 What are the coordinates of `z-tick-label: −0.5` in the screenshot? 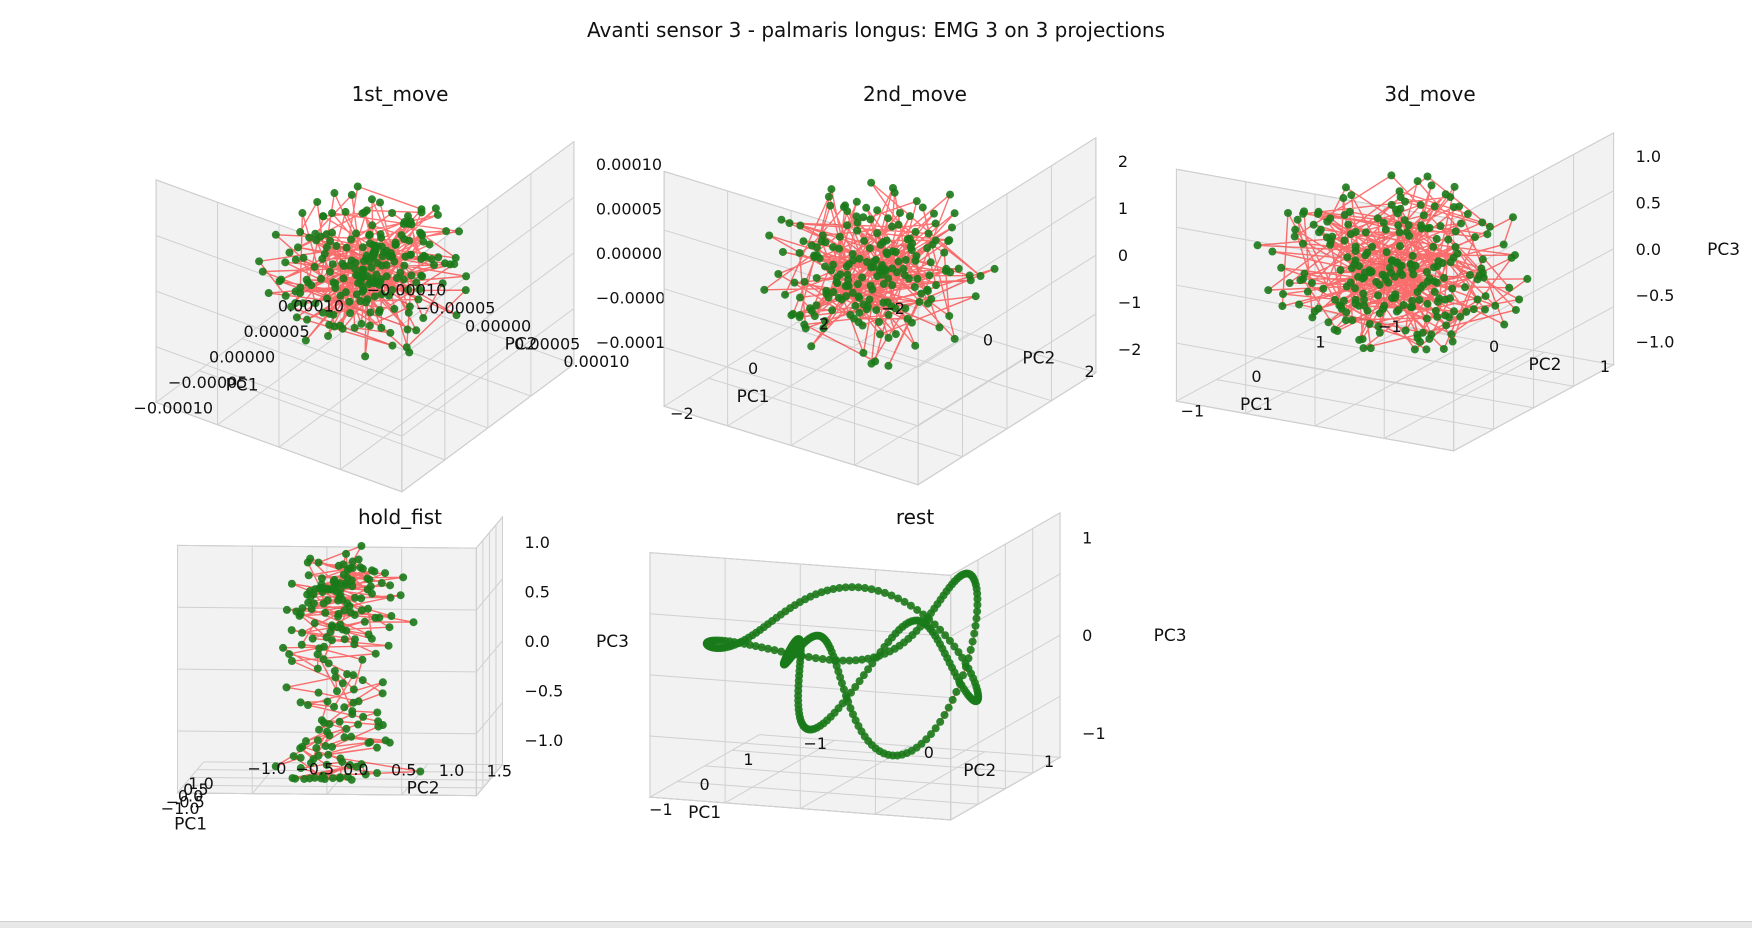 It's located at (544, 690).